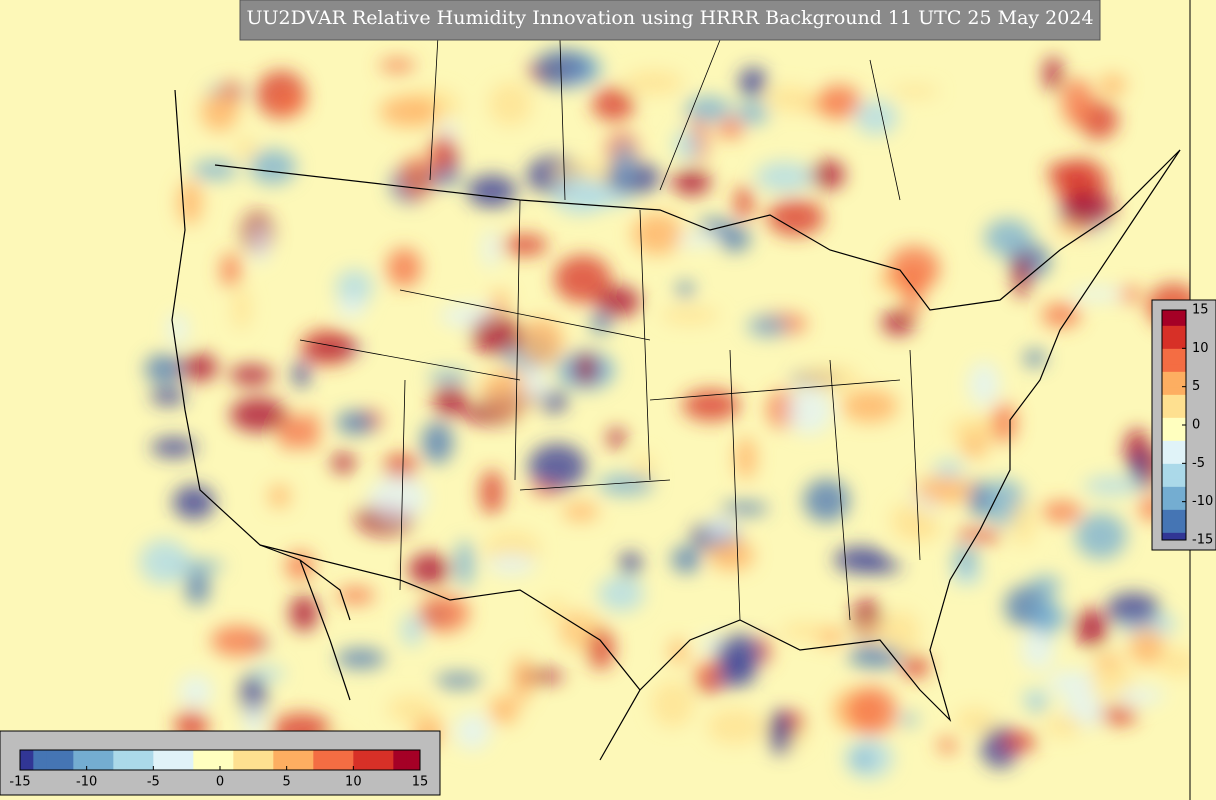 Image resolution: width=1216 pixels, height=800 pixels. Describe the element at coordinates (1202, 540) in the screenshot. I see `colorbar-tick-label: -15` at that location.